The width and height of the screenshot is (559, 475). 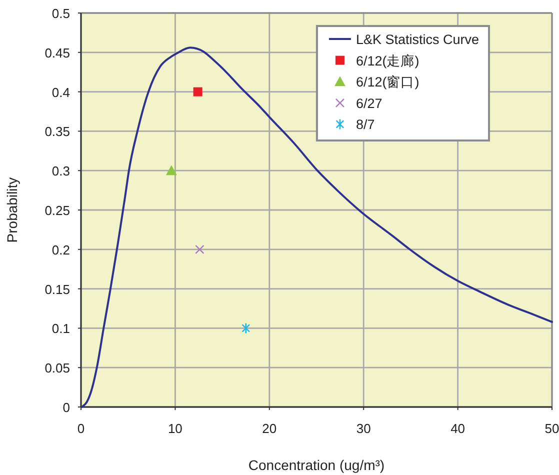 I want to click on y-tick-label: 0.45, so click(x=57, y=52).